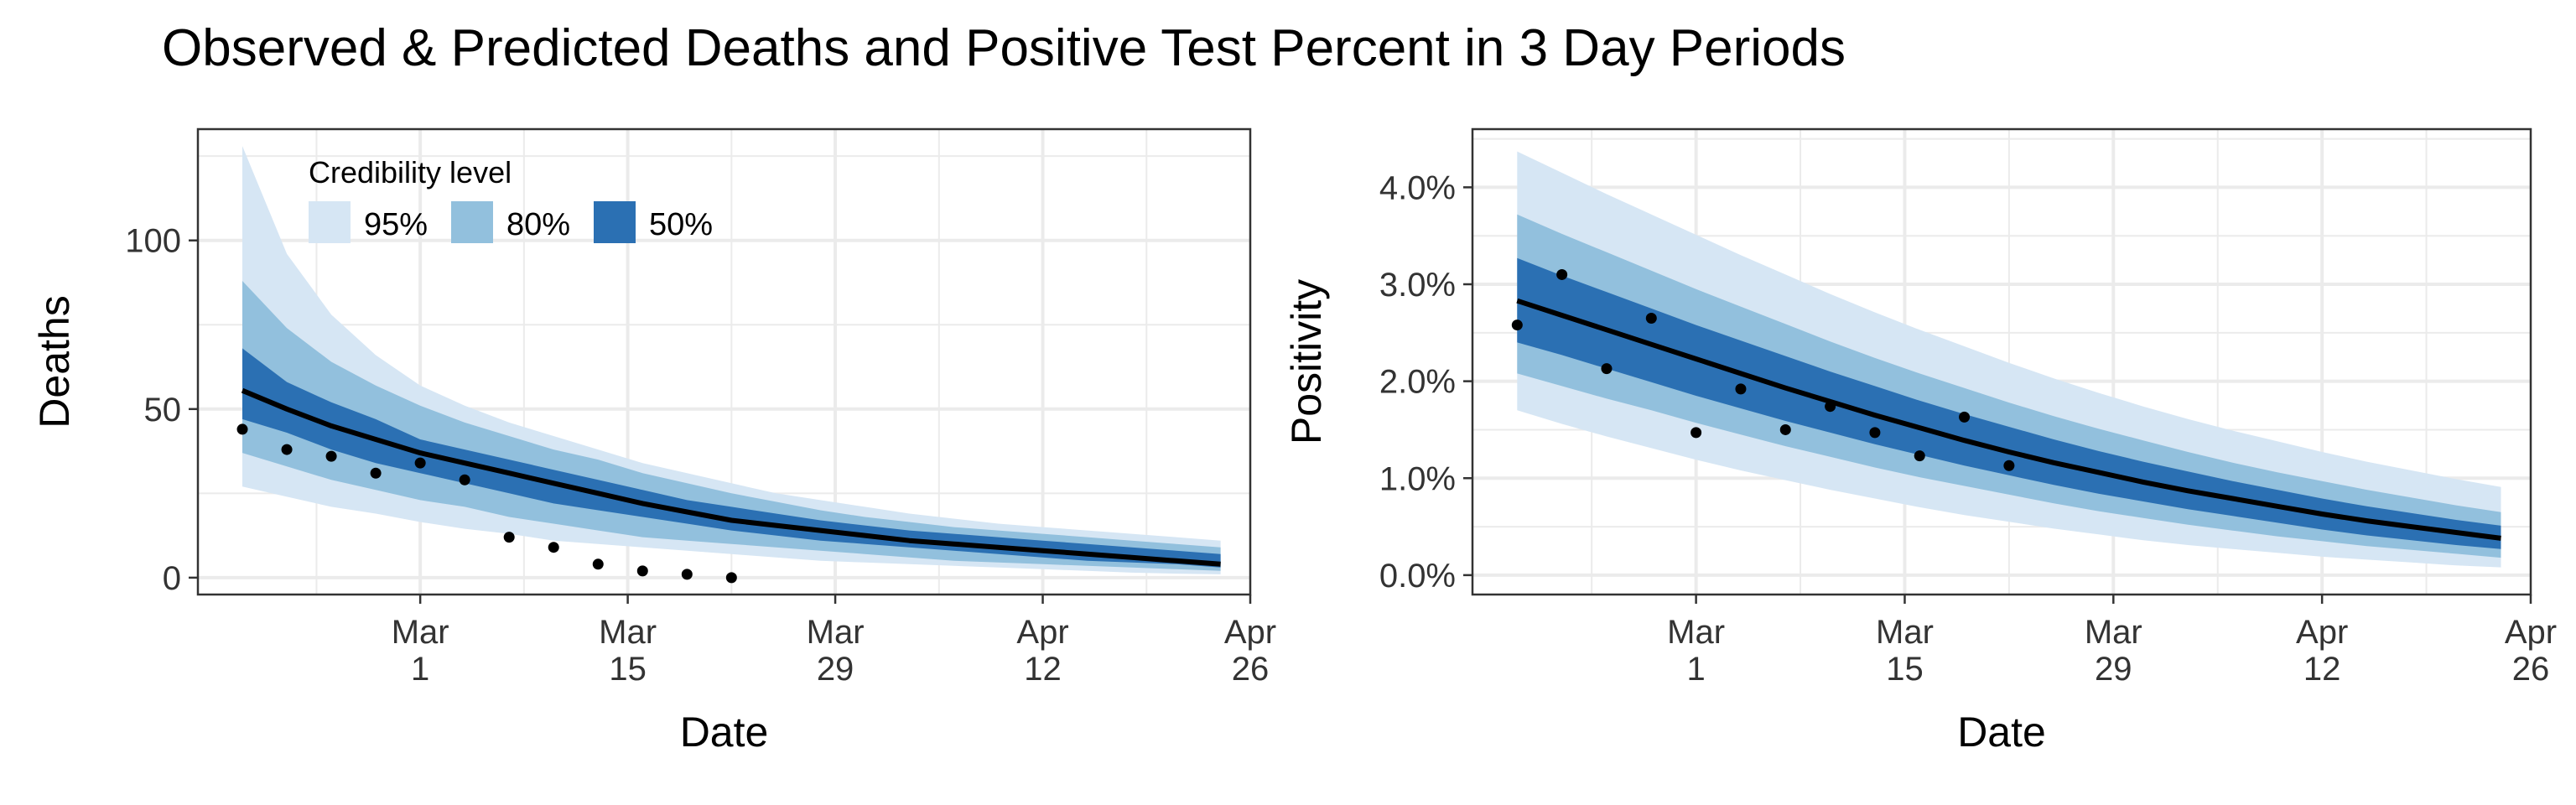  Describe the element at coordinates (1417, 285) in the screenshot. I see `y-tick-label: 3.0%` at that location.